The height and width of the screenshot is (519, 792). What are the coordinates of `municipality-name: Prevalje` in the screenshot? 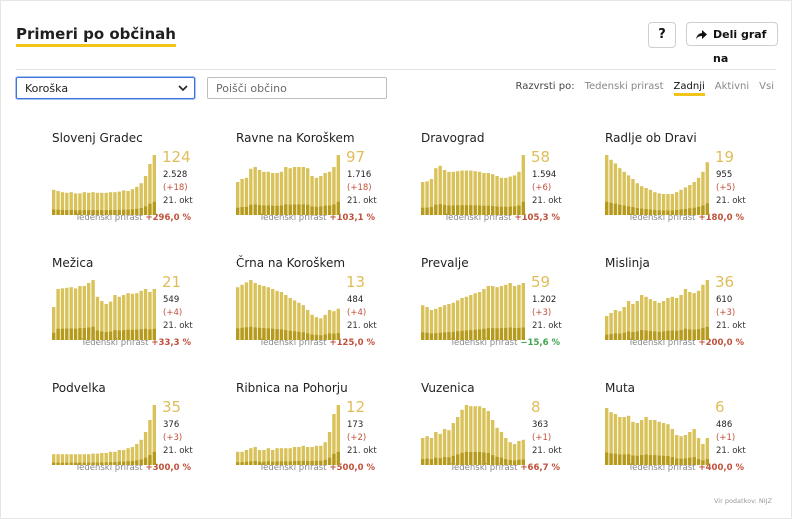 It's located at (445, 263).